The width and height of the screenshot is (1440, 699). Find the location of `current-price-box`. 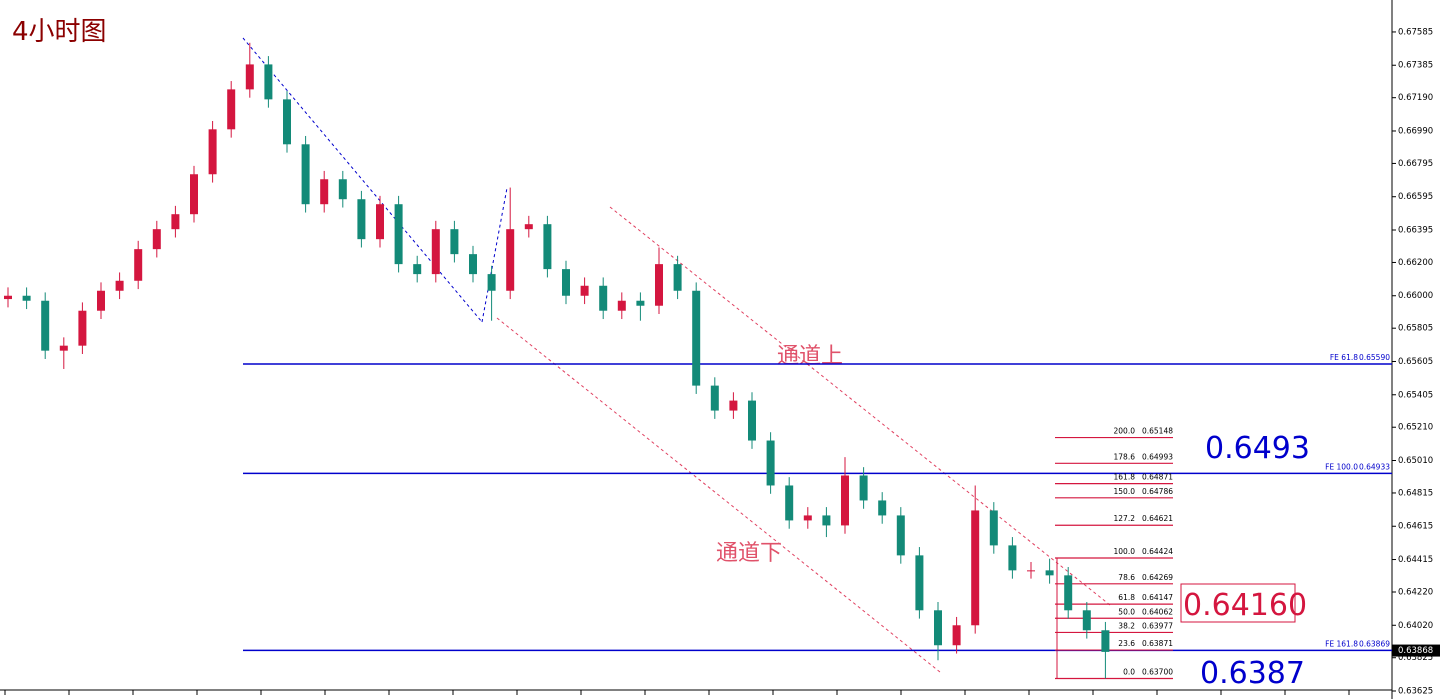

current-price-box is located at coordinates (1416, 650).